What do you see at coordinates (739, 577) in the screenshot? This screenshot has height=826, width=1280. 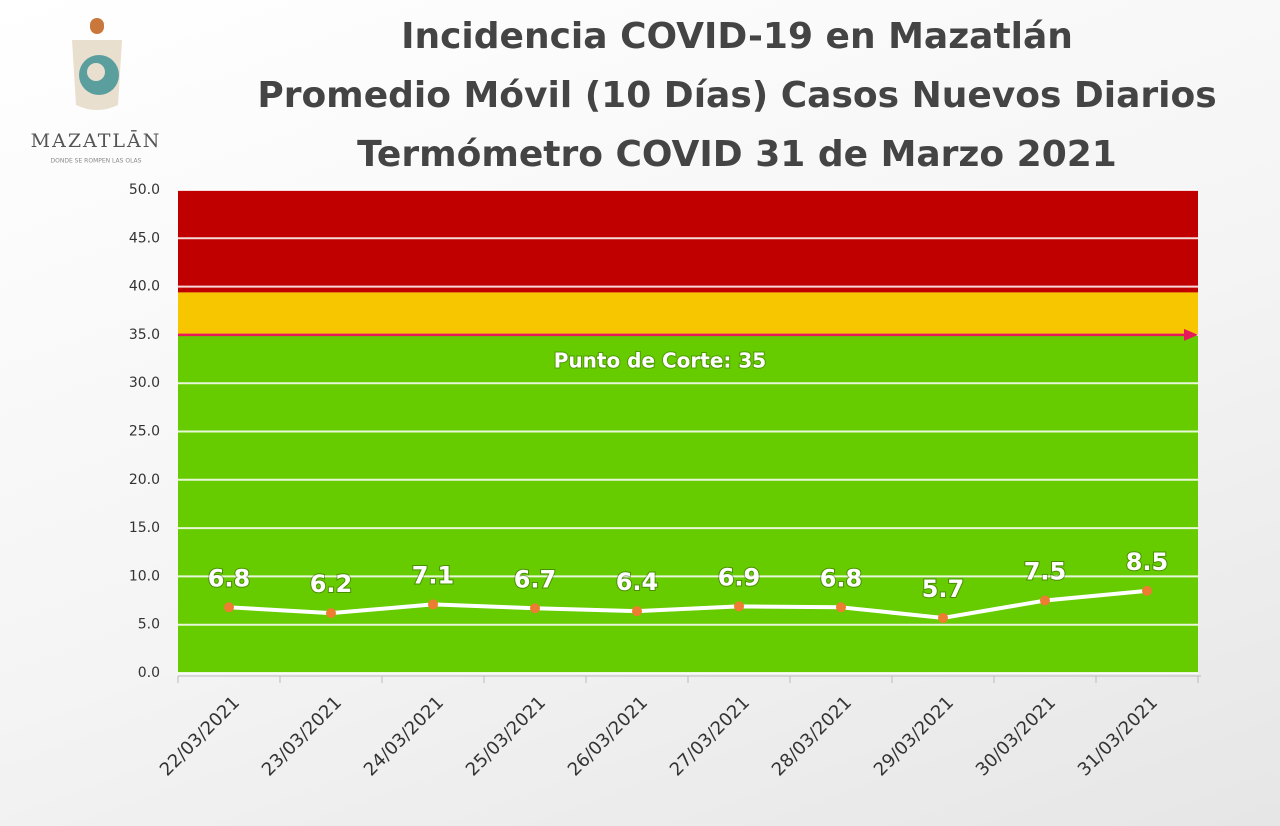 I see `data-label: 6.9` at bounding box center [739, 577].